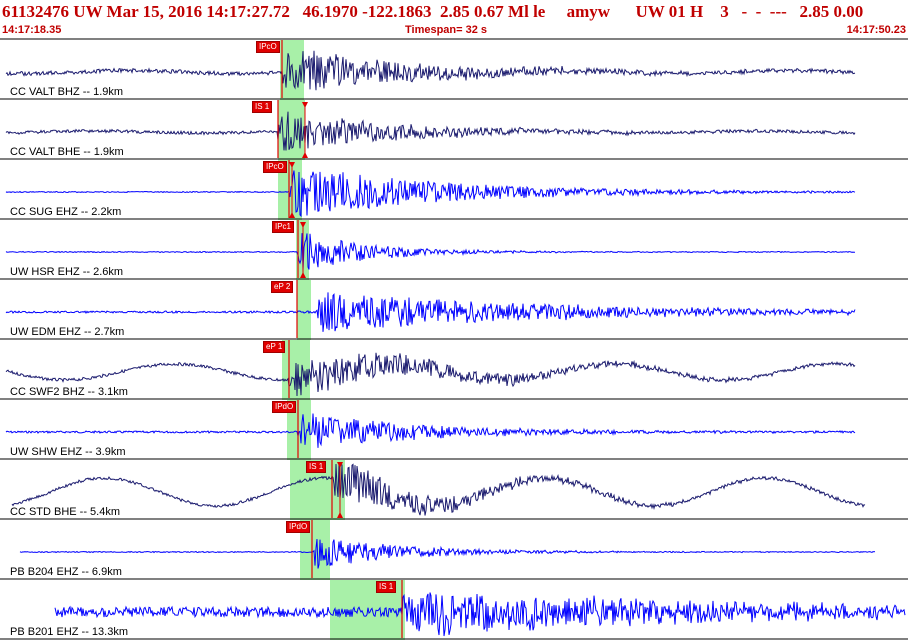 This screenshot has height=640, width=908. Describe the element at coordinates (876, 30) in the screenshot. I see `end-time: 14:17:50.23` at that location.